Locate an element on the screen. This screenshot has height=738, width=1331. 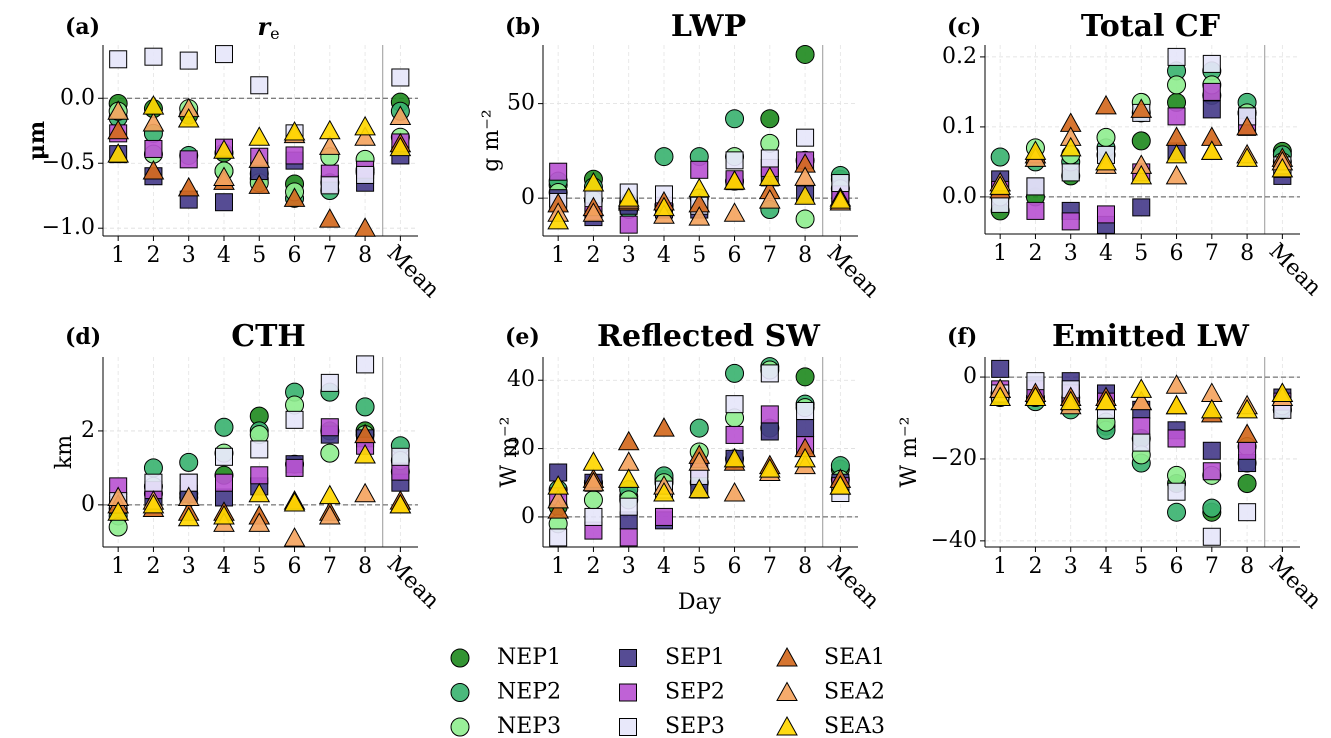
y-tick-label: 2 is located at coordinates (88, 430).